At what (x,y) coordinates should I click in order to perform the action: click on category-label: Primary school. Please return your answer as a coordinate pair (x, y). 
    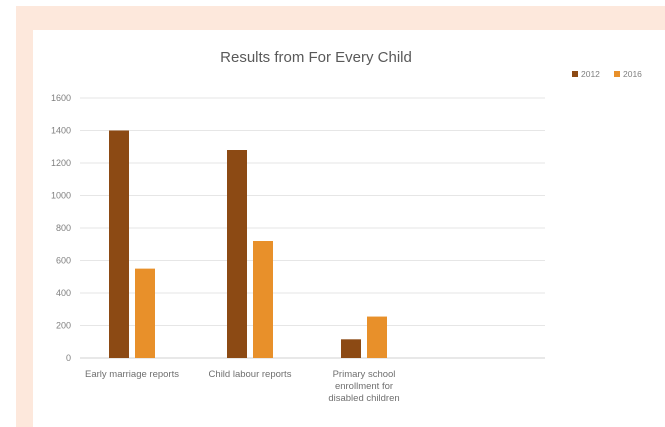
    Looking at the image, I should click on (364, 374).